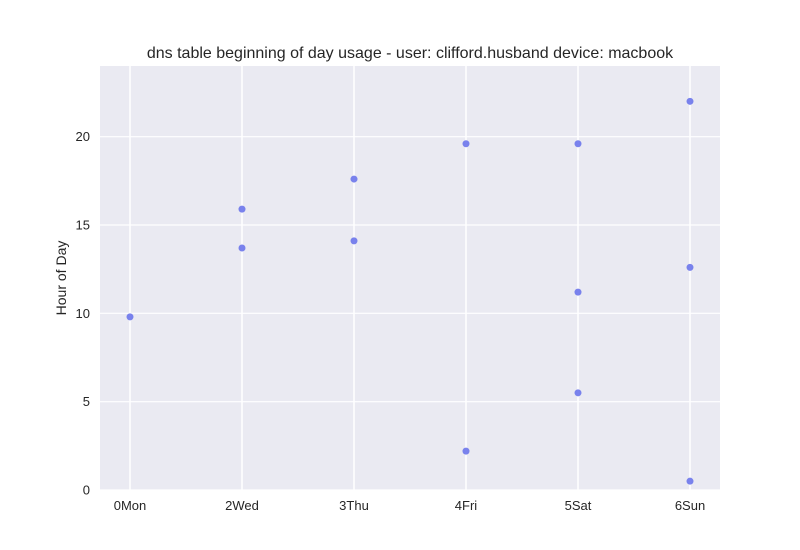 The width and height of the screenshot is (800, 550). Describe the element at coordinates (83, 136) in the screenshot. I see `y-tick-label: 20` at that location.